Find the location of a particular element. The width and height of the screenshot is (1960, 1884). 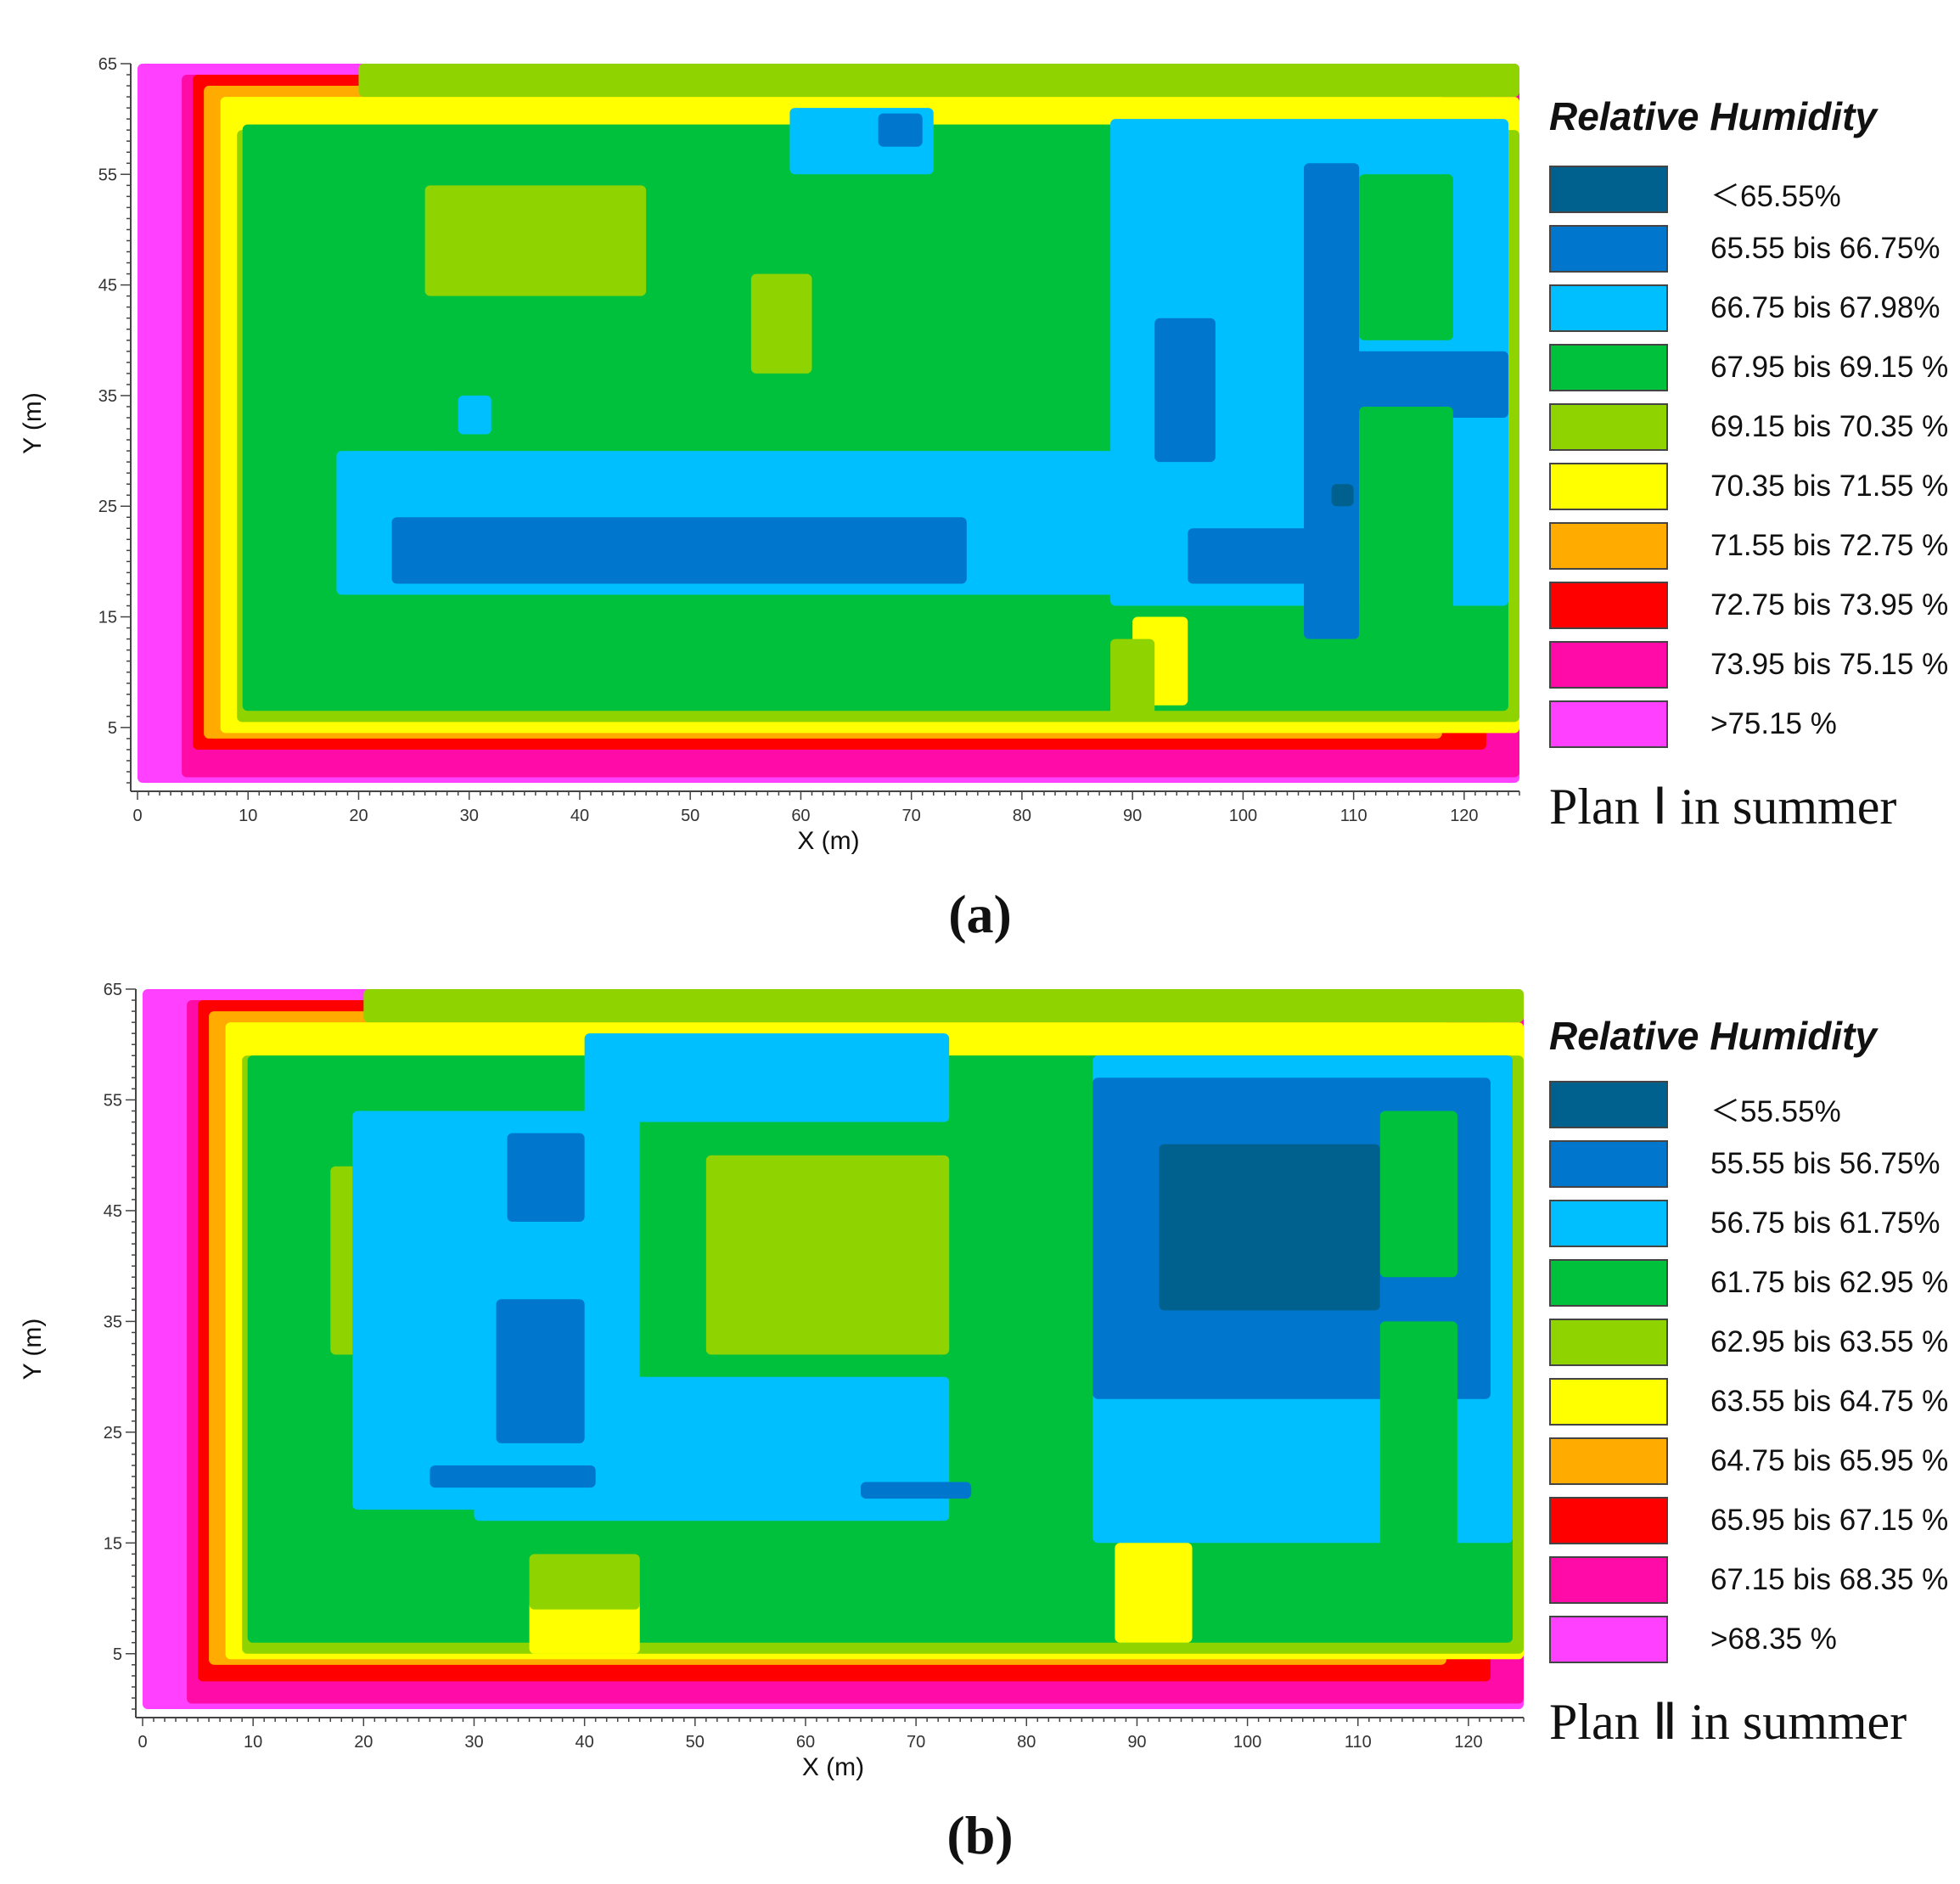

legend-item: 56.75 bis 61.75% is located at coordinates (1753, 1224).